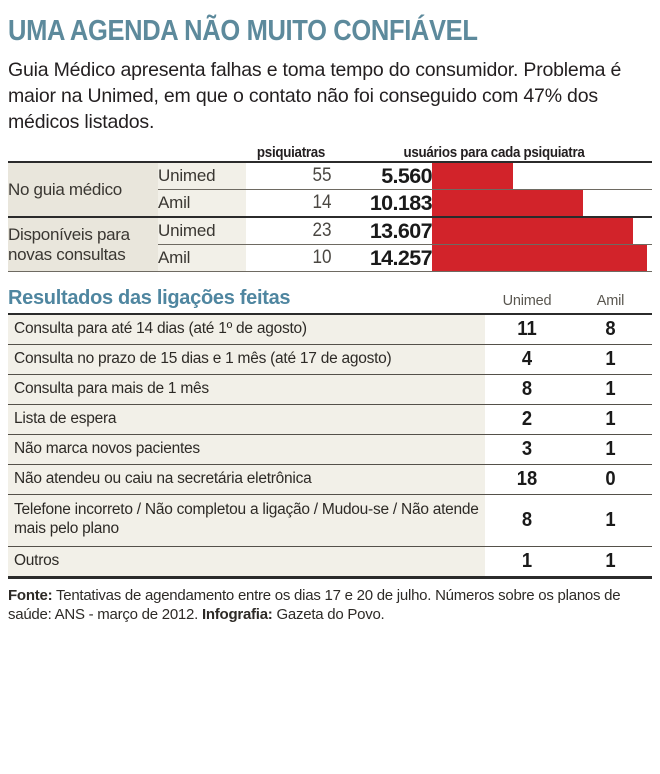 The width and height of the screenshot is (660, 774). I want to click on column-header-amil: Amil, so click(610, 301).